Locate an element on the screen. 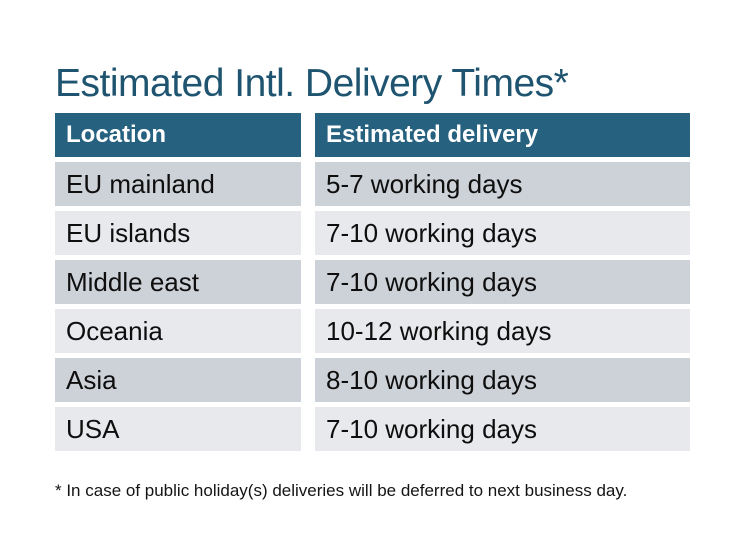 The height and width of the screenshot is (536, 745). location-cell: Middle east is located at coordinates (178, 282).